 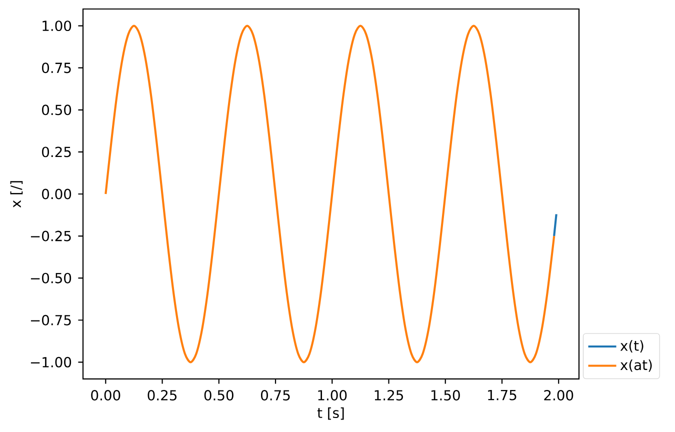 I want to click on x-tick-label: 0.25, so click(x=162, y=395).